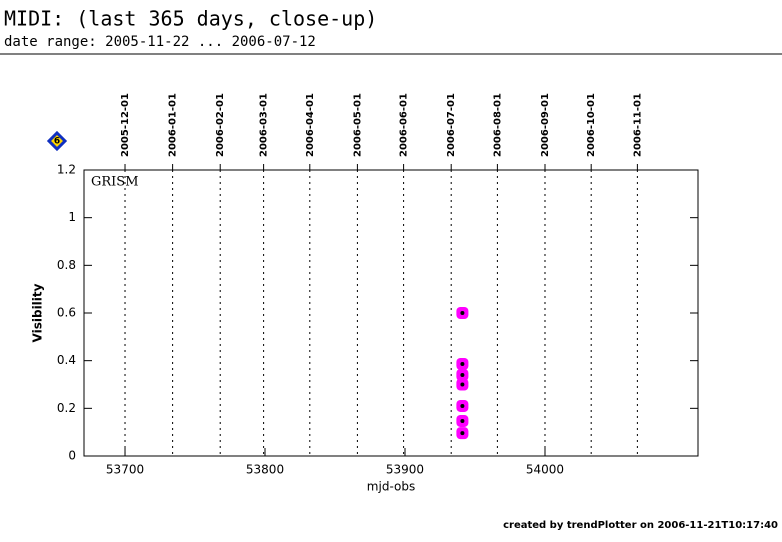 The height and width of the screenshot is (542, 782). I want to click on annotation: GRISM, so click(115, 182).